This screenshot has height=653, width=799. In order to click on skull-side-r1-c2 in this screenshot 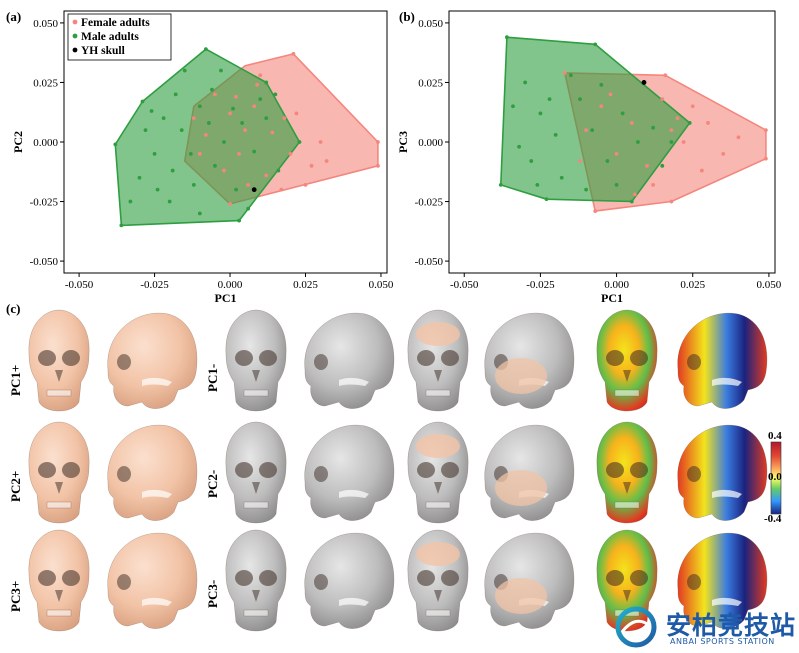, I will do `click(349, 360)`.